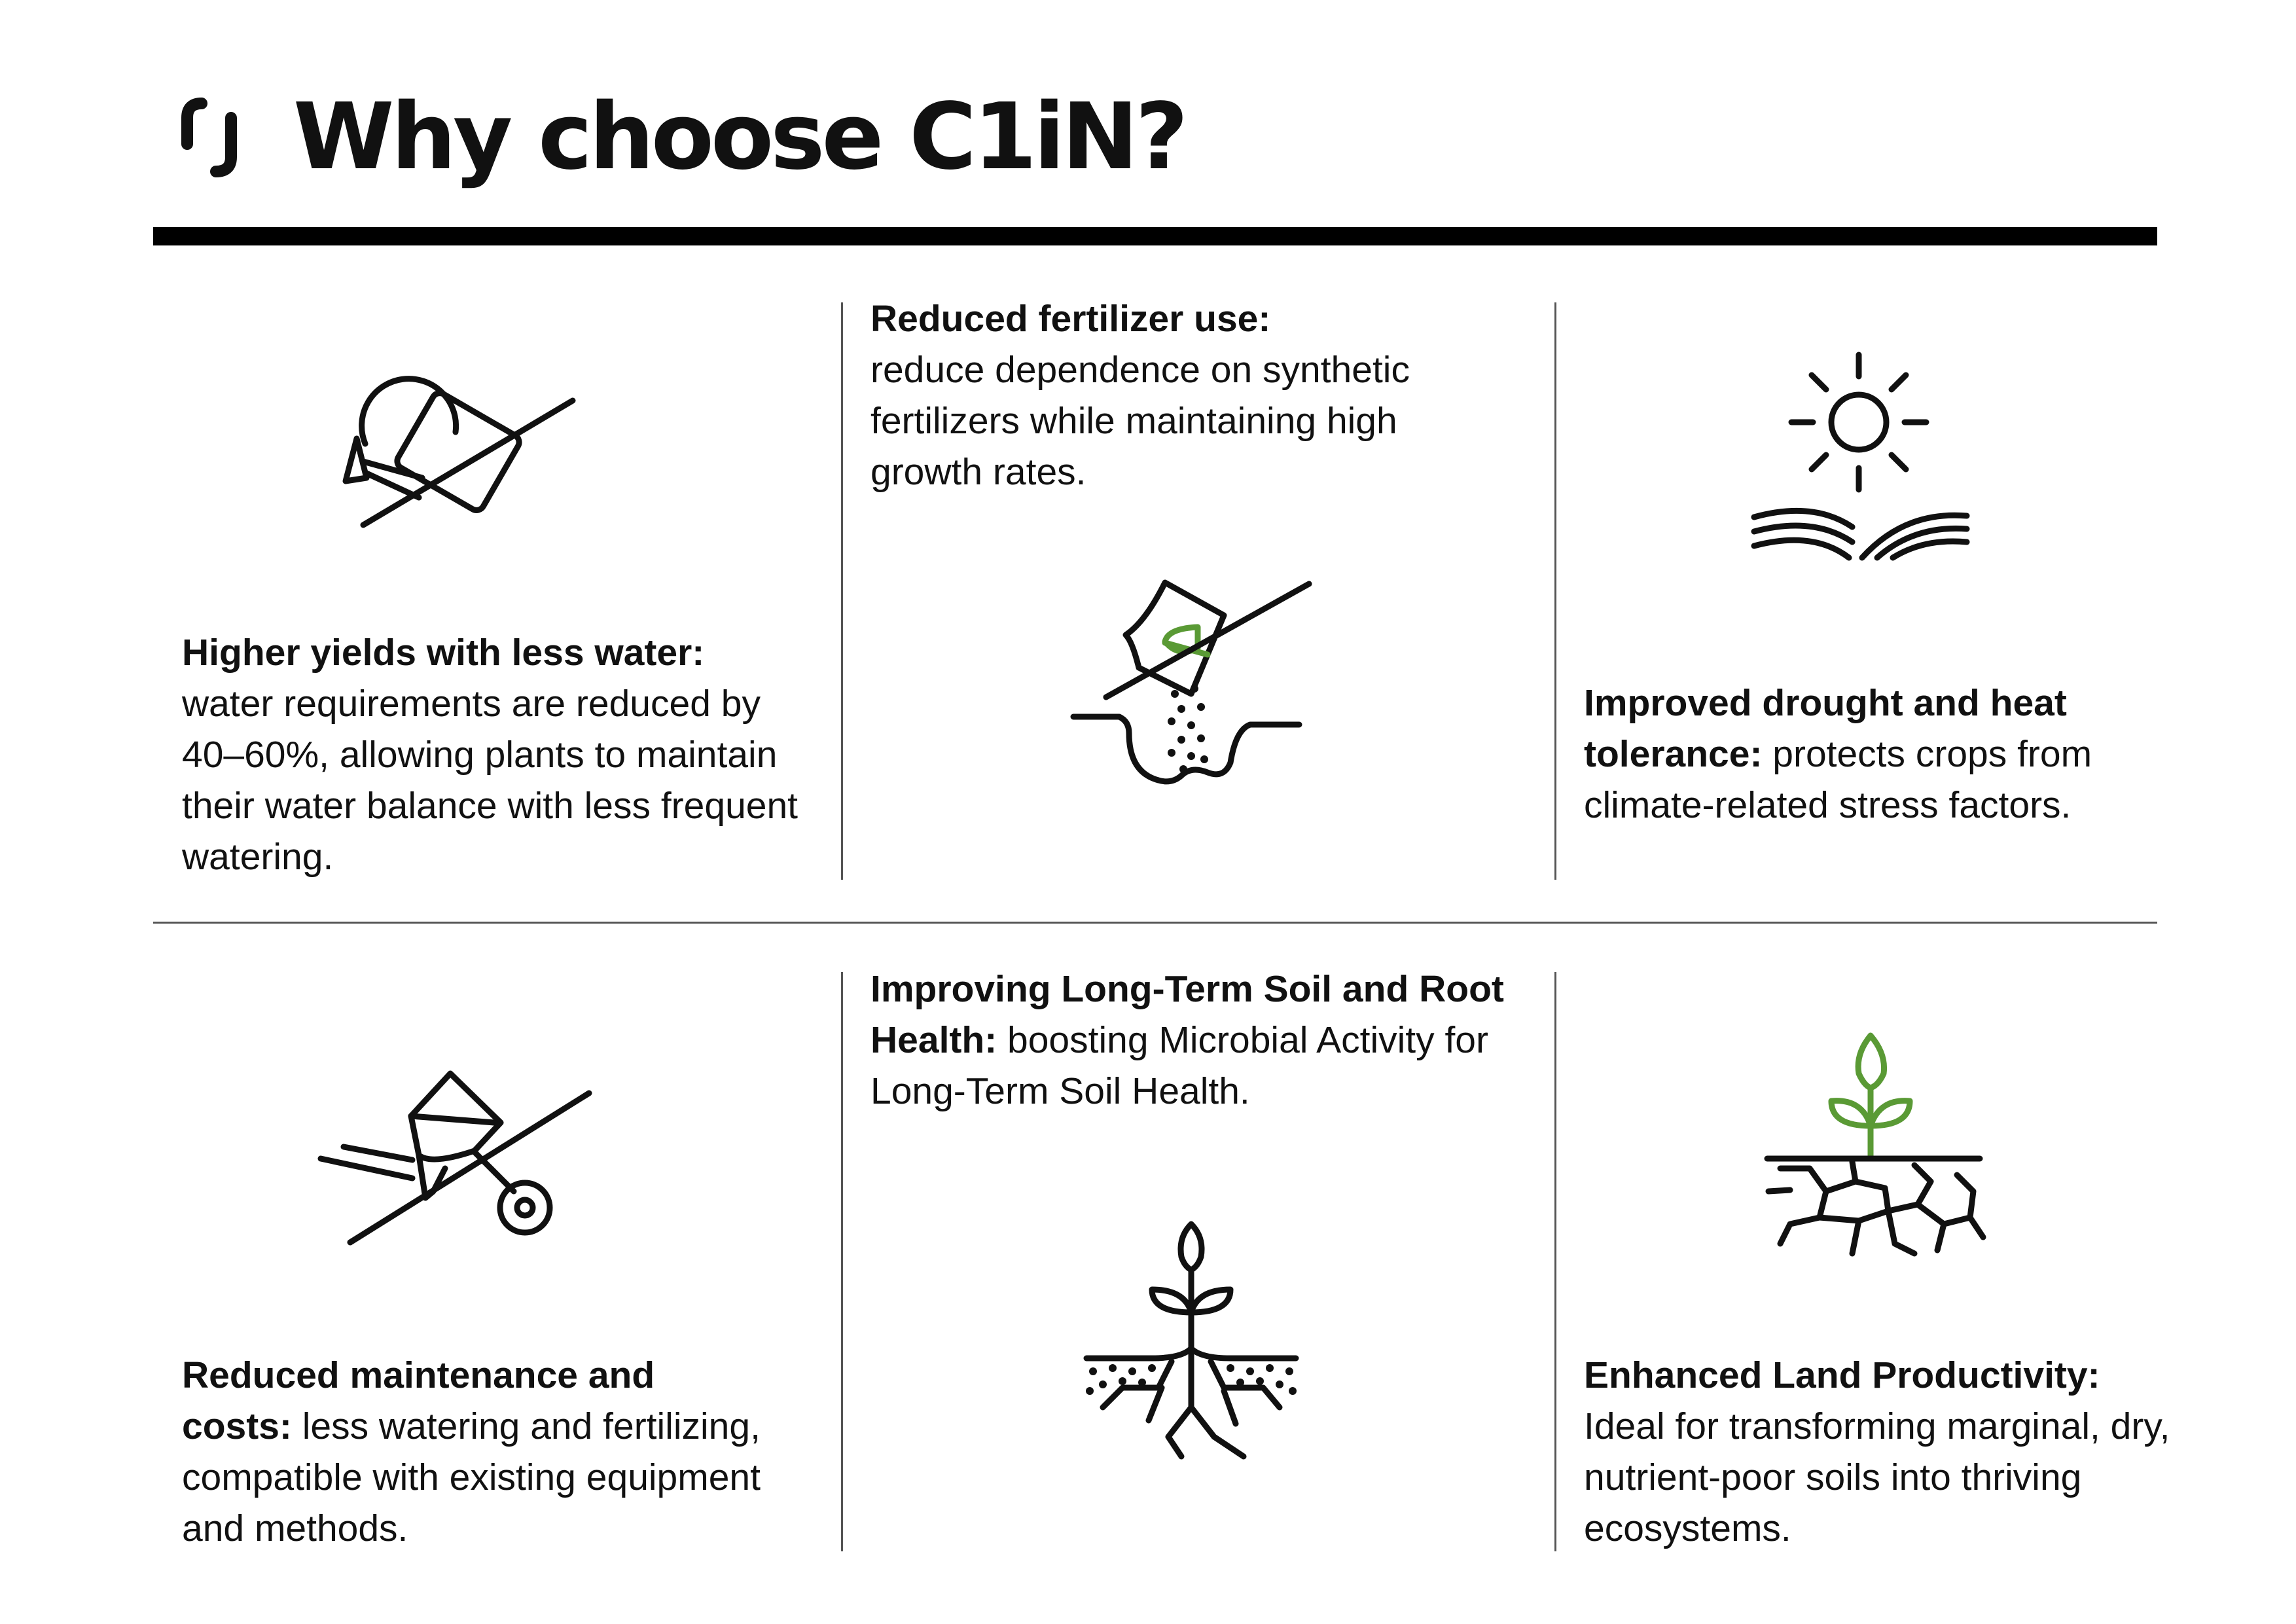 The image size is (2296, 1624). Describe the element at coordinates (1155, 923) in the screenshot. I see `row-divider` at that location.